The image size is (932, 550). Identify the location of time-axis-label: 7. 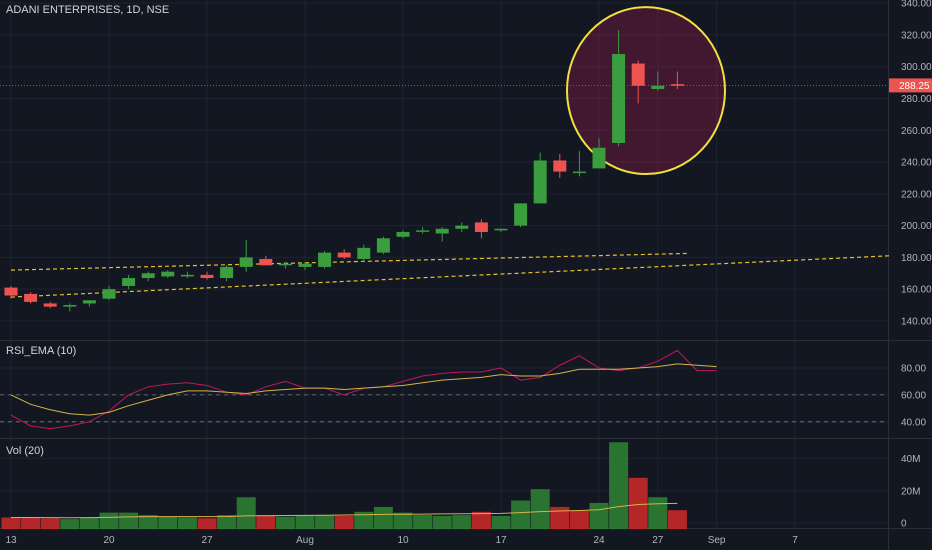
(795, 540).